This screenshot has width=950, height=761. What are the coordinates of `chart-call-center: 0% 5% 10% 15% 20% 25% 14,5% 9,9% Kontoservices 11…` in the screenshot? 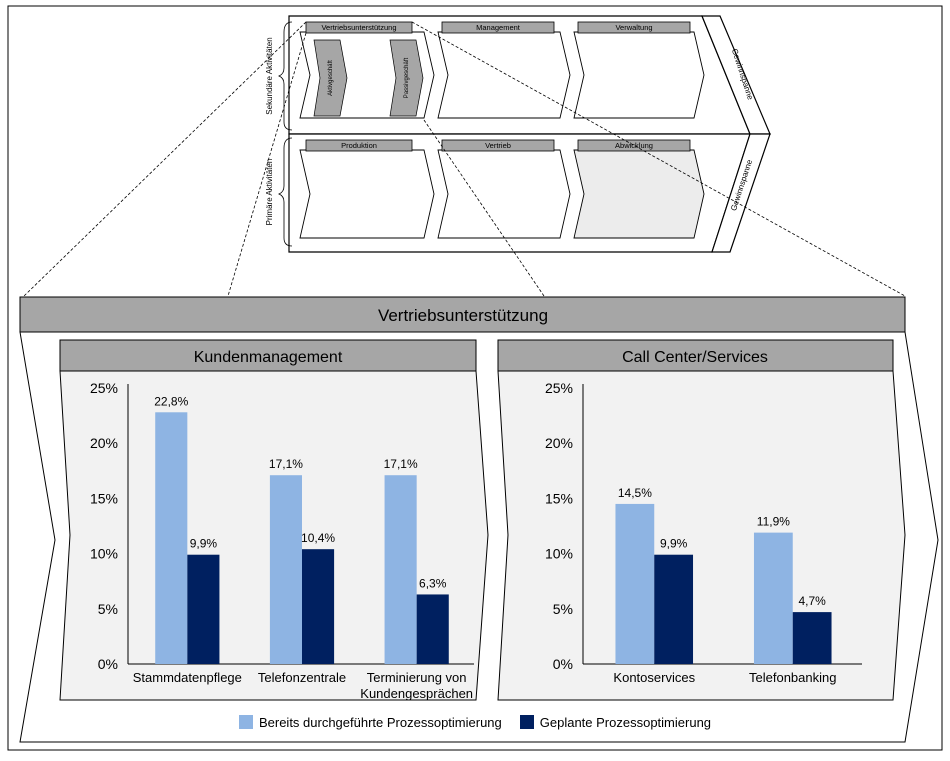 It's located at (703, 532).